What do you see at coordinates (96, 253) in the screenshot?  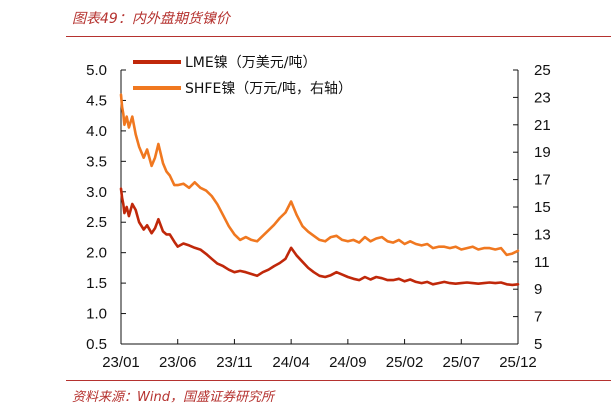 I see `left-tick-label: 2.0` at bounding box center [96, 253].